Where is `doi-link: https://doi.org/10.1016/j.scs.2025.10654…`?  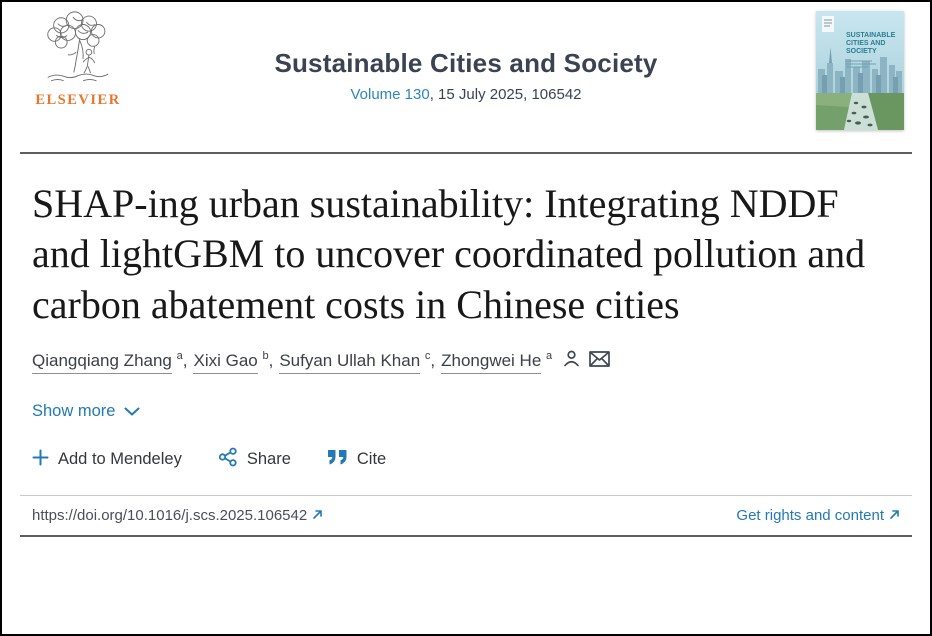
doi-link: https://doi.org/10.1016/j.scs.2025.10654… is located at coordinates (177, 515).